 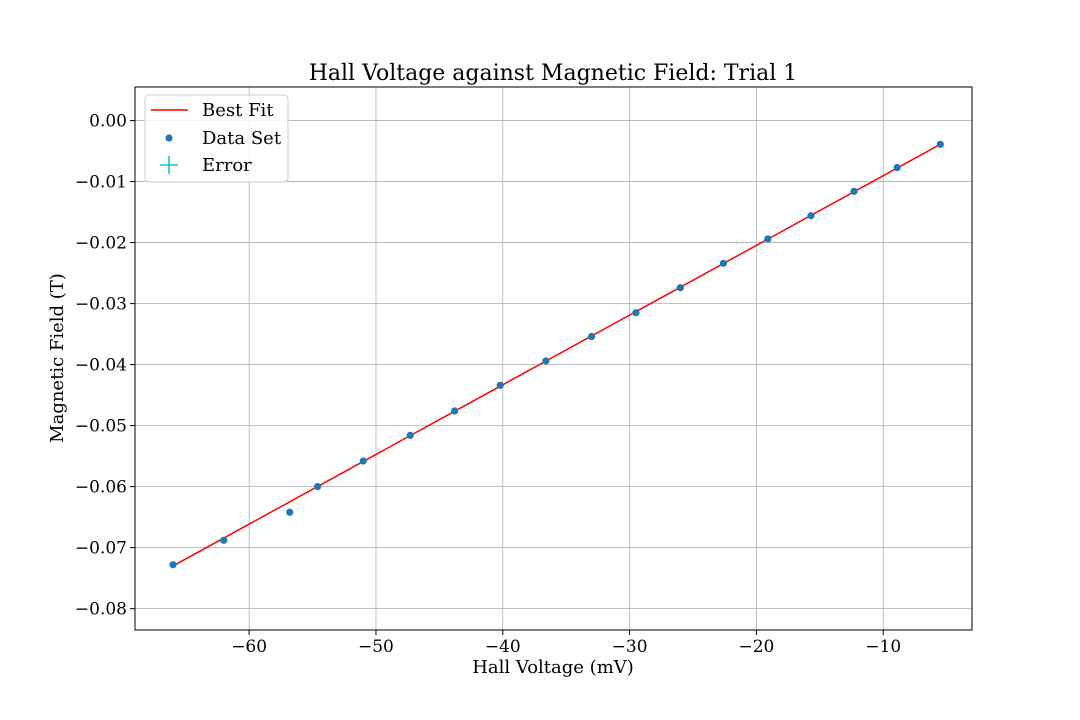 What do you see at coordinates (238, 110) in the screenshot?
I see `legend-best-fit-label: Best Fit` at bounding box center [238, 110].